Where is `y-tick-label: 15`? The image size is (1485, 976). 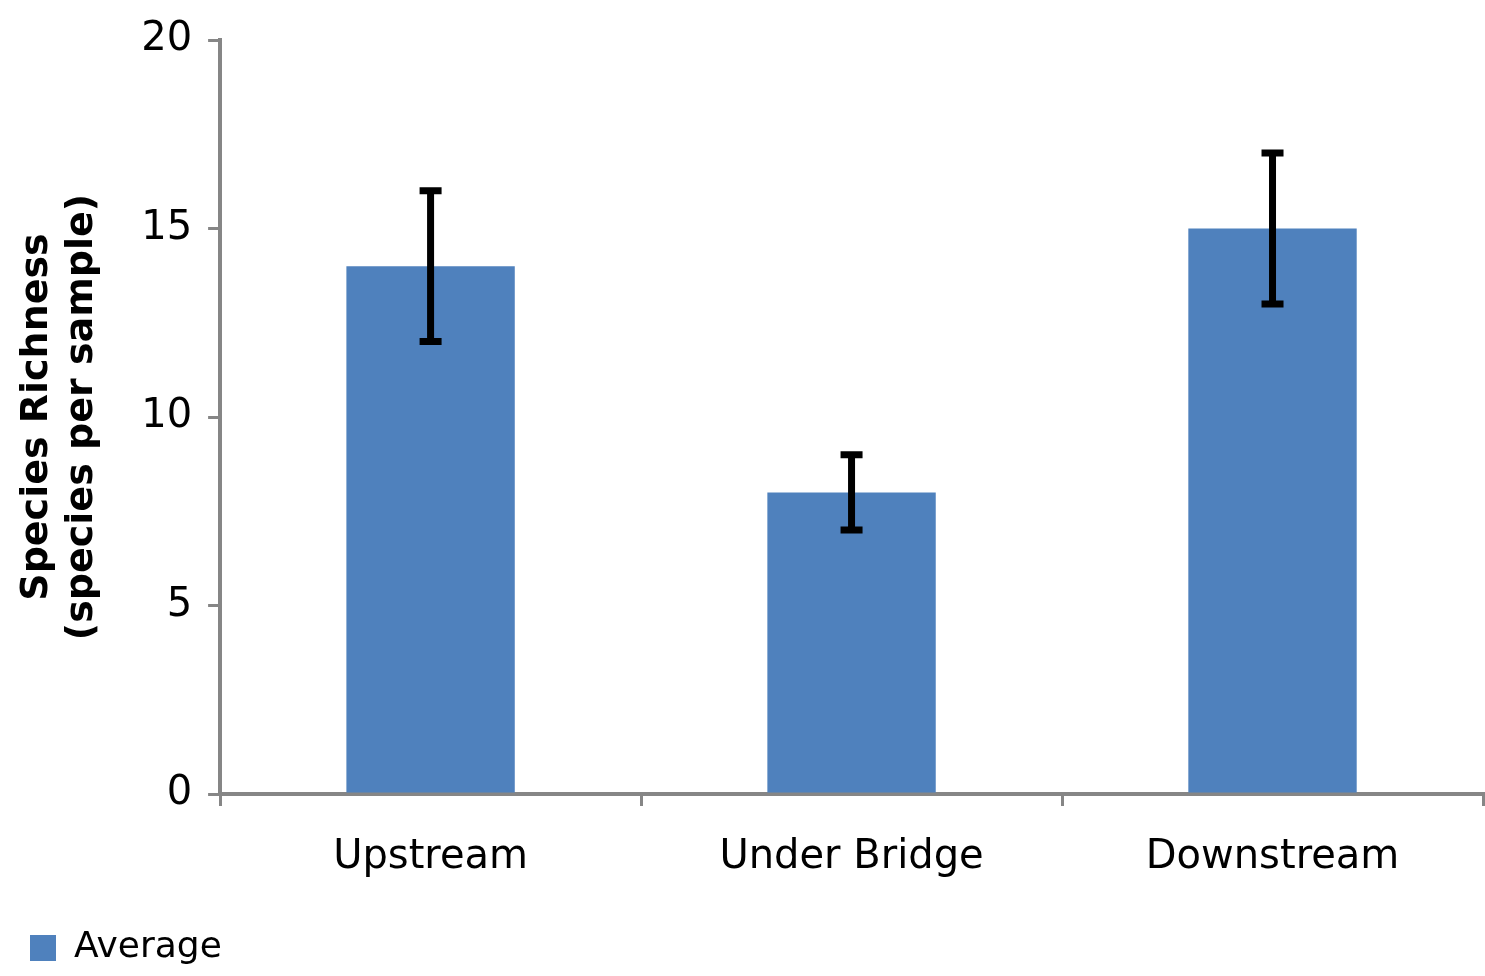 y-tick-label: 15 is located at coordinates (167, 224).